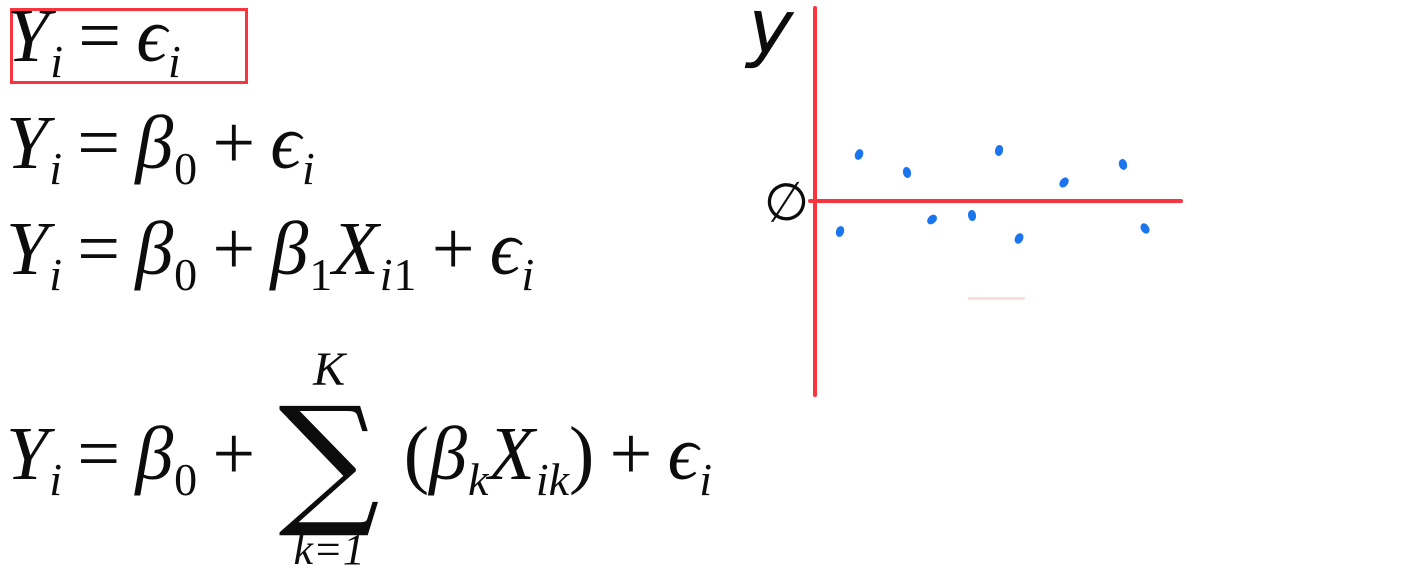  I want to click on equation-intercept-only: Yi = β0 + ϵi, so click(160, 147).